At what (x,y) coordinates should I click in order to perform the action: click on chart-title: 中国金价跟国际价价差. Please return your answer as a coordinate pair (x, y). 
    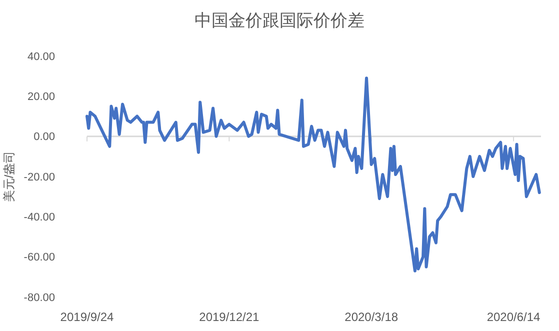
    Looking at the image, I should click on (279, 20).